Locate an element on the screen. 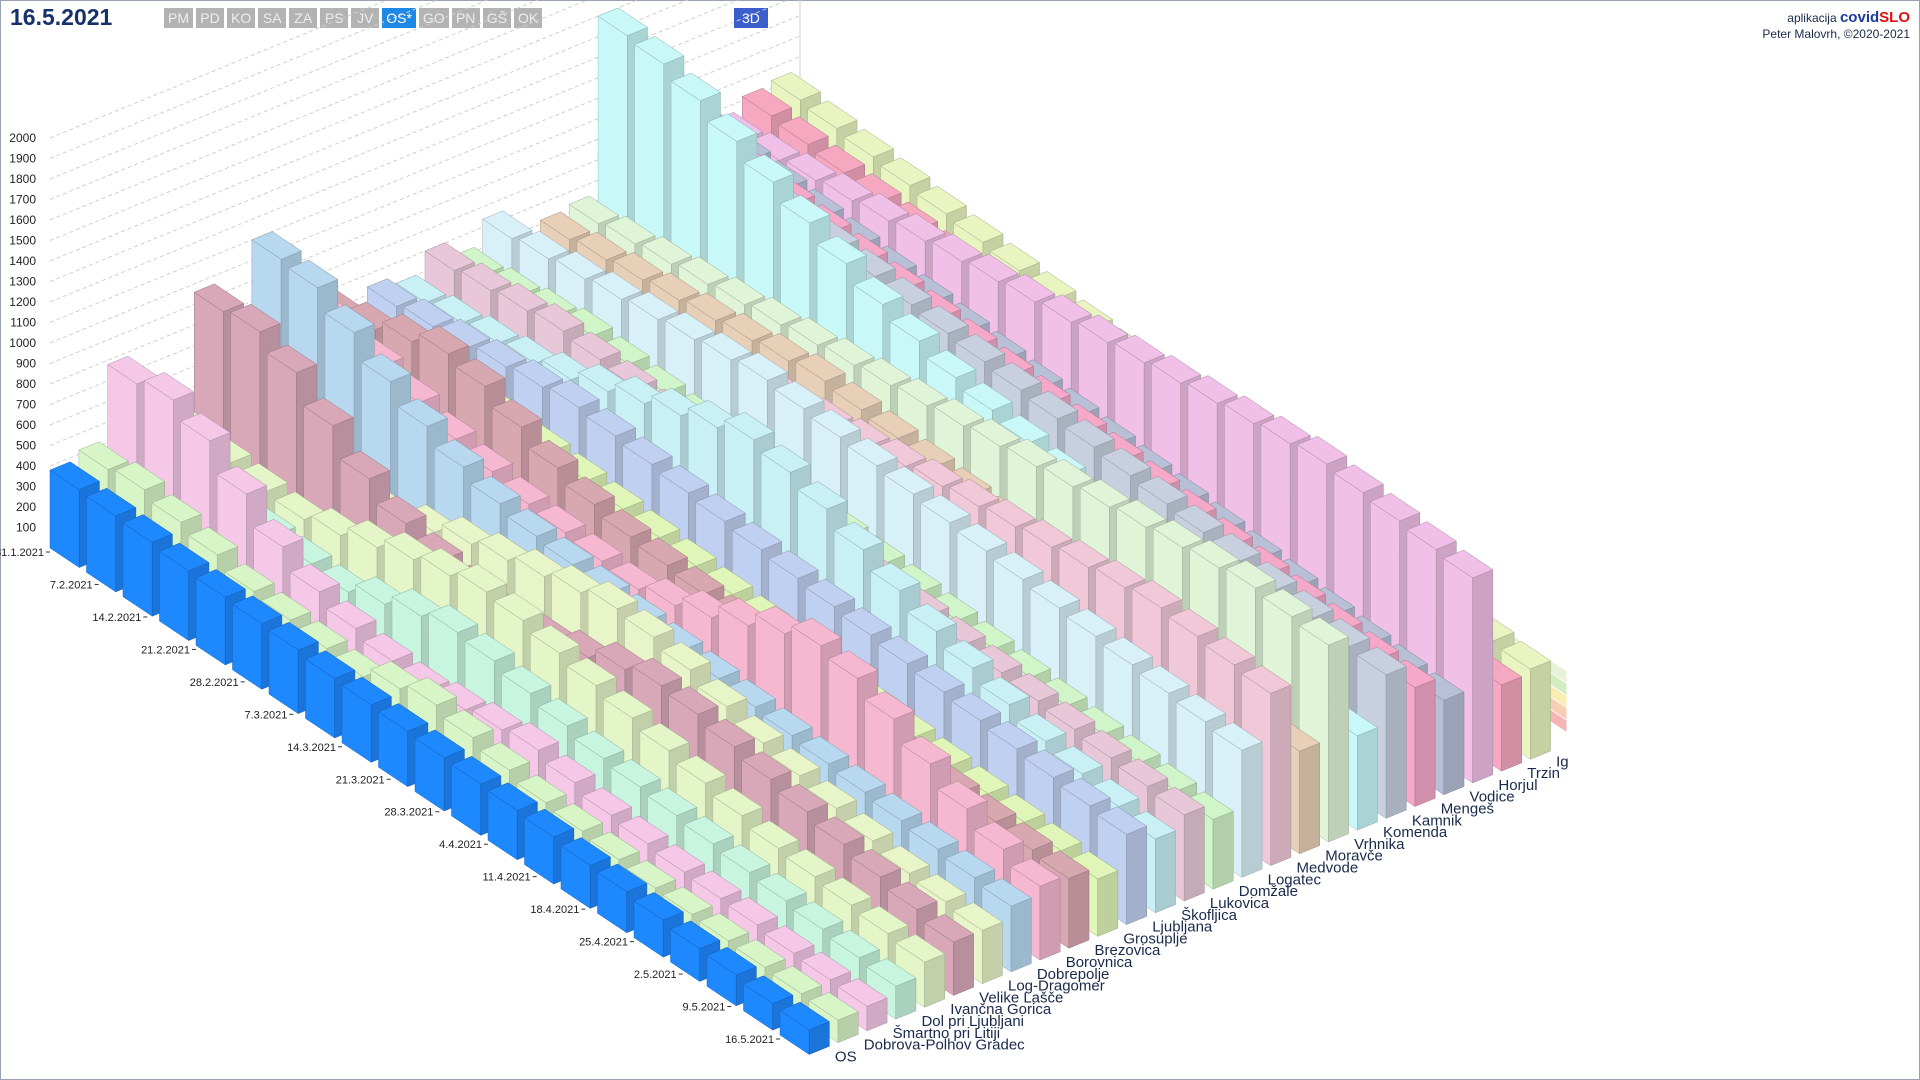  y-tick-label: 1700 is located at coordinates (22, 200).